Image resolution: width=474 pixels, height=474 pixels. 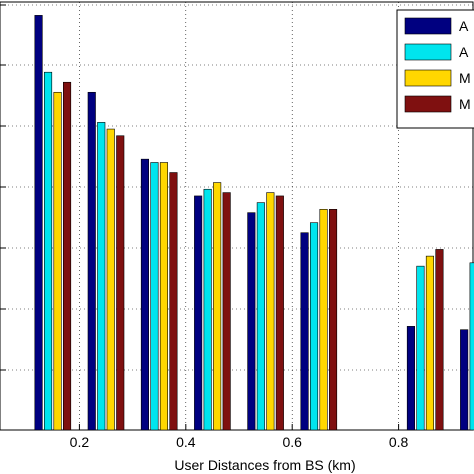 What do you see at coordinates (239, 437) in the screenshot?
I see `x-ticks: 0.20.40.60.81` at bounding box center [239, 437].